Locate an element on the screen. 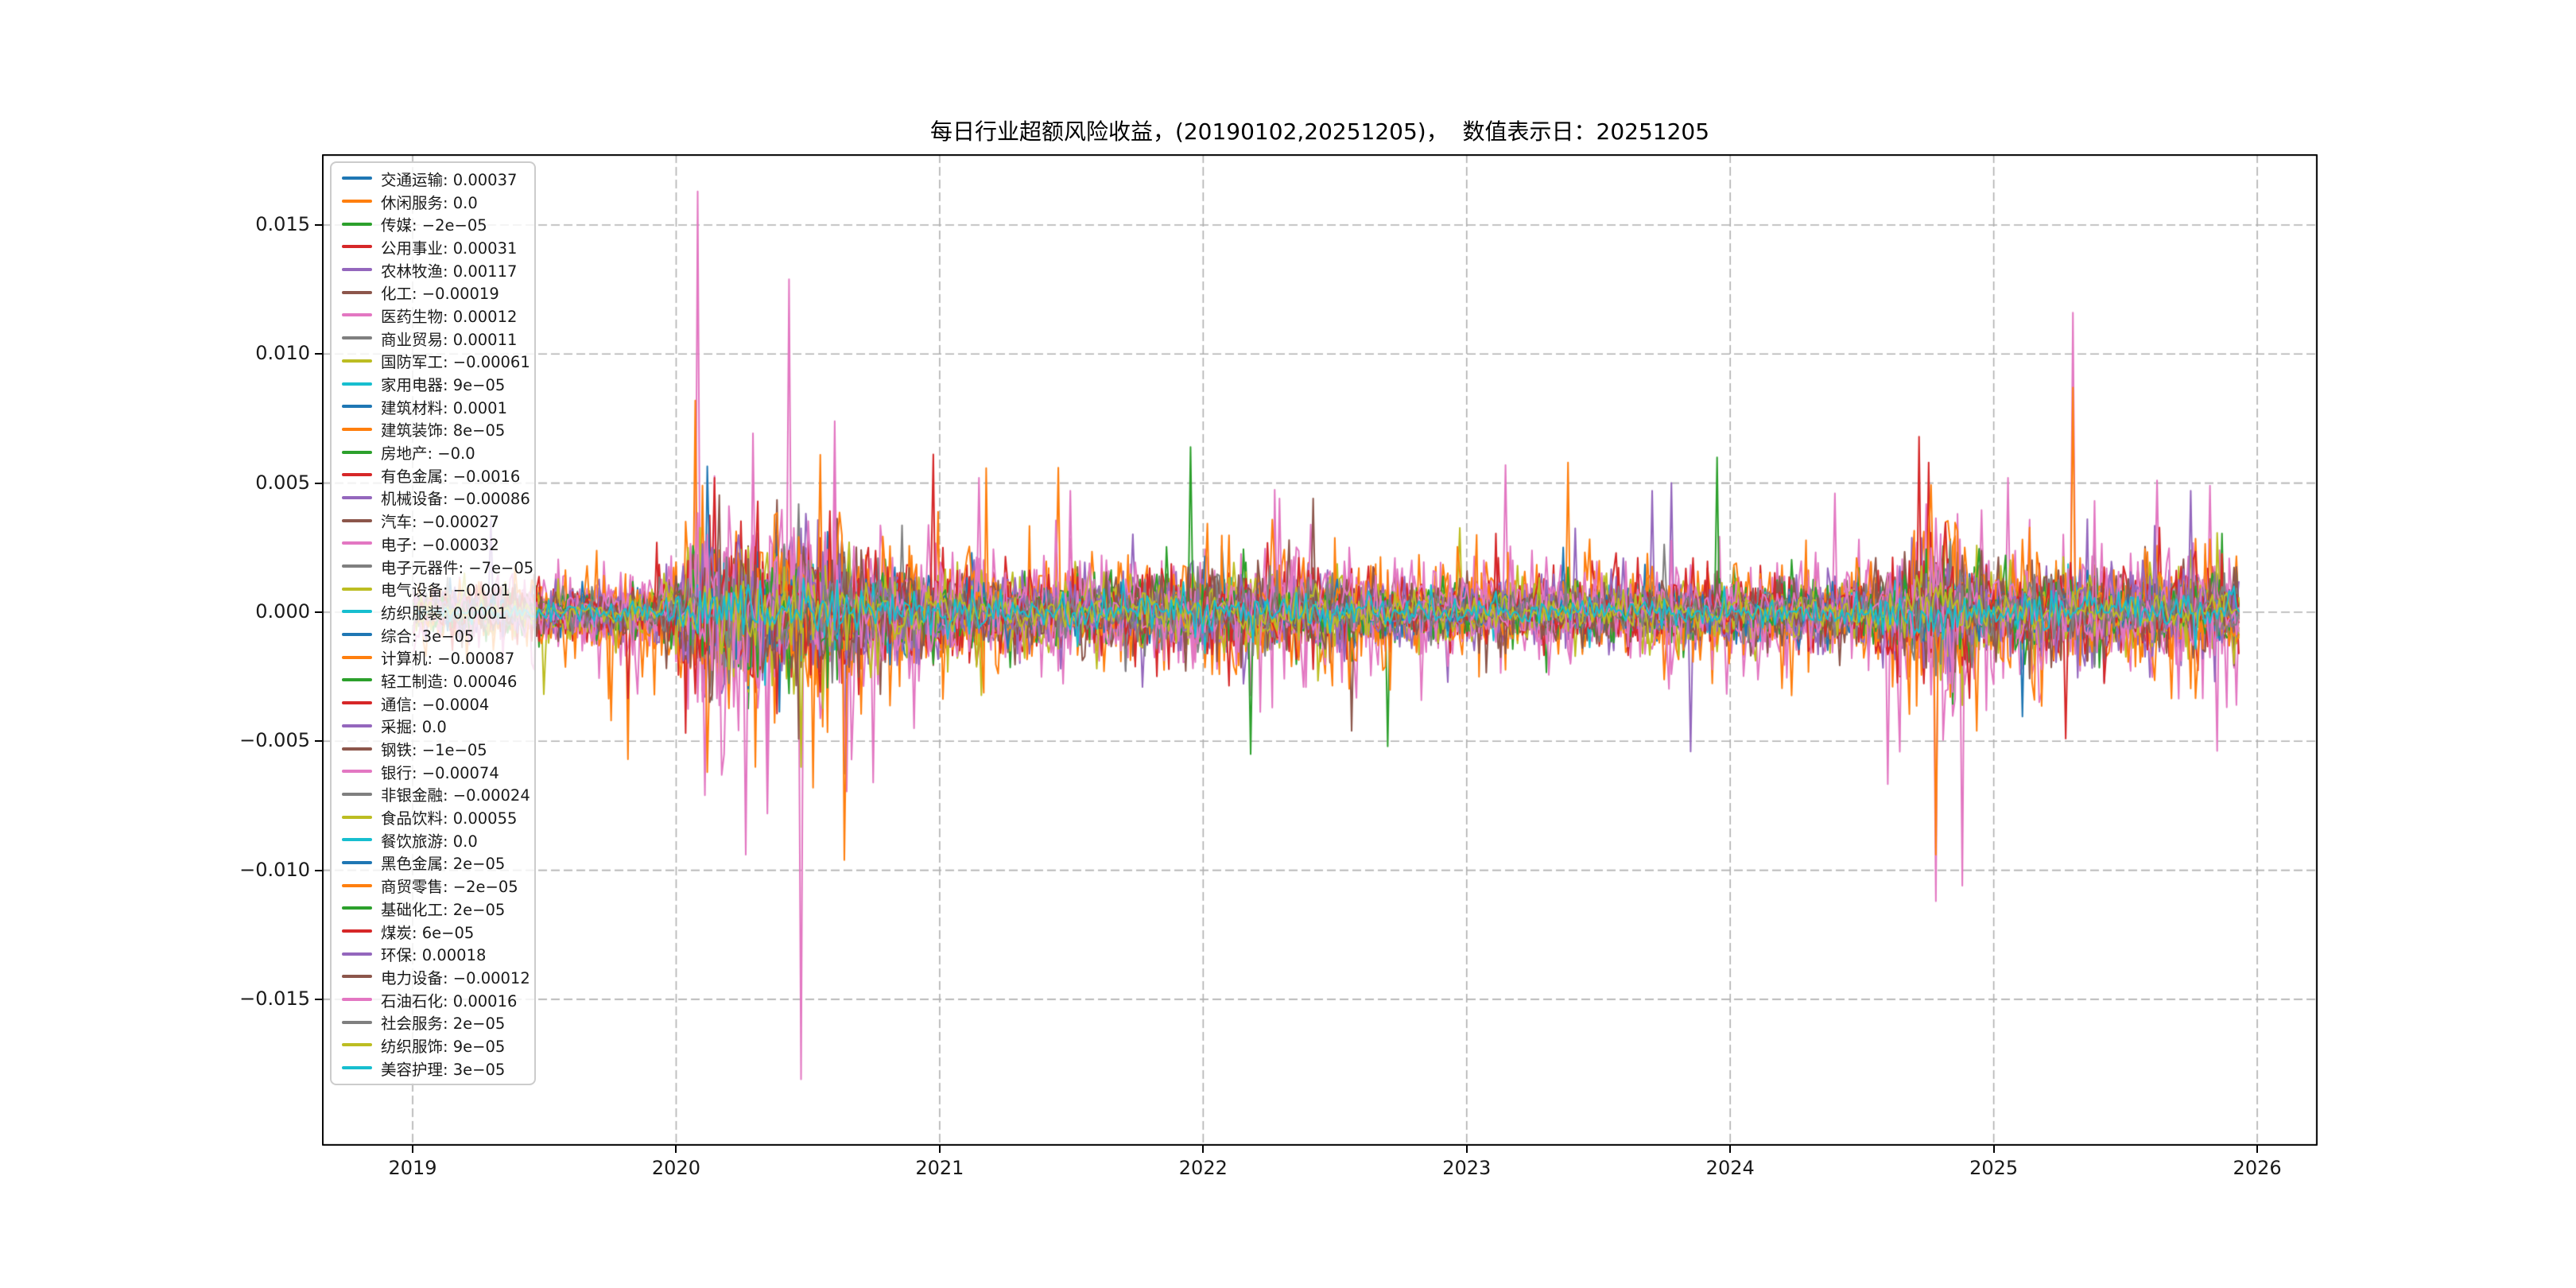 This screenshot has height=1288, width=2576. legend-label: 传媒: −2e−05 is located at coordinates (434, 226).